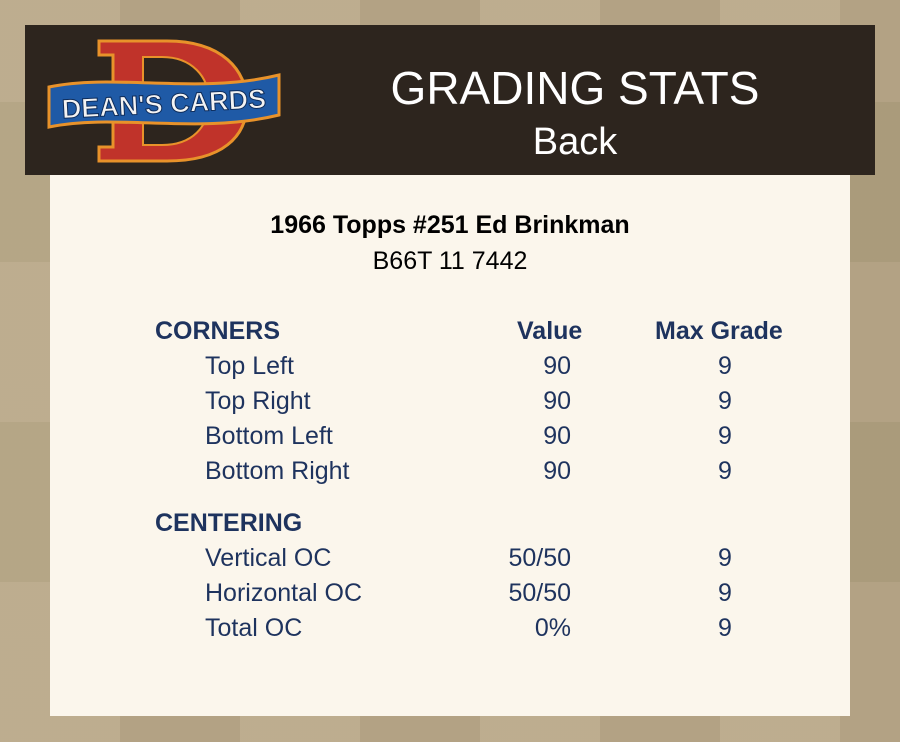 This screenshot has height=742, width=900. Describe the element at coordinates (277, 471) in the screenshot. I see `row-label: Bottom Right` at that location.